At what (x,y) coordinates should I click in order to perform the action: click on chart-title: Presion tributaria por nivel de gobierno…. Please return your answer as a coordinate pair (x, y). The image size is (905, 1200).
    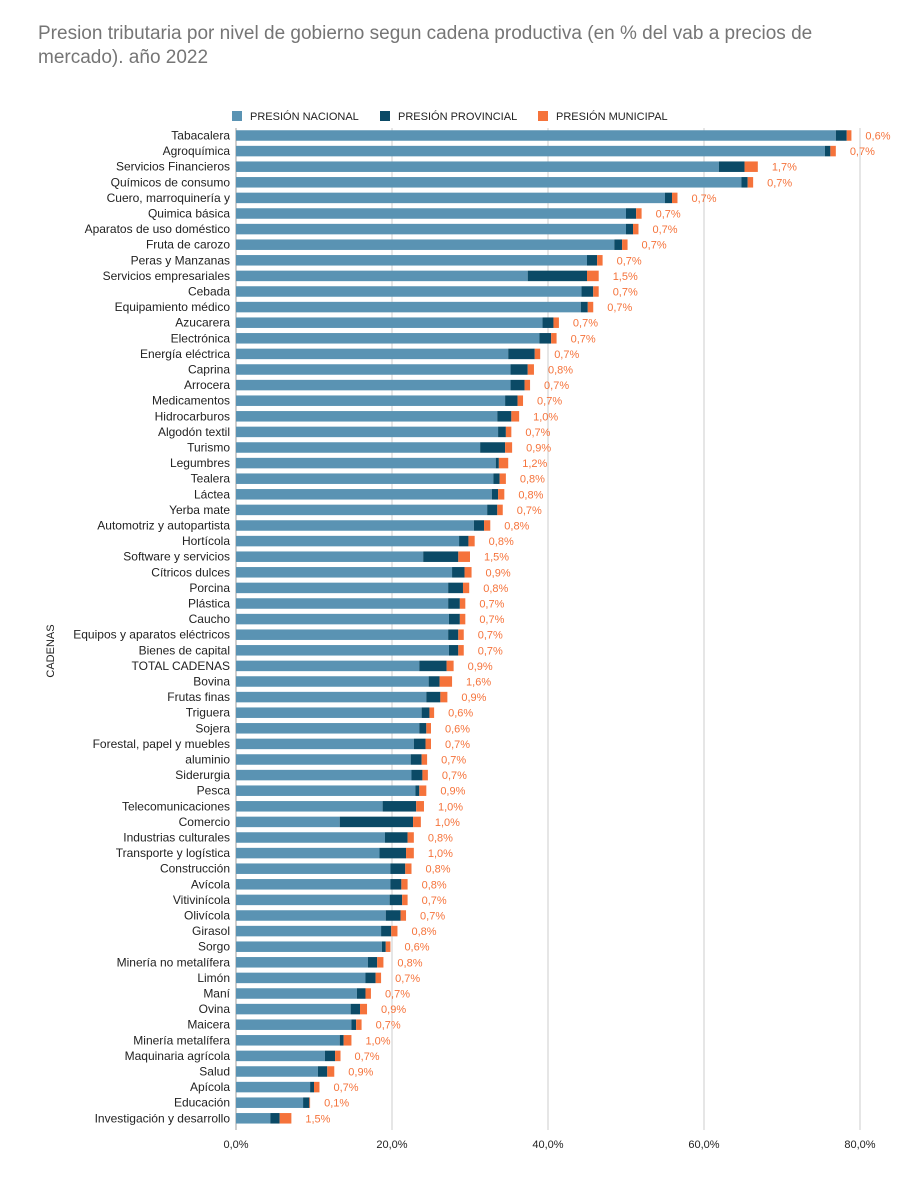
    Looking at the image, I should click on (425, 45).